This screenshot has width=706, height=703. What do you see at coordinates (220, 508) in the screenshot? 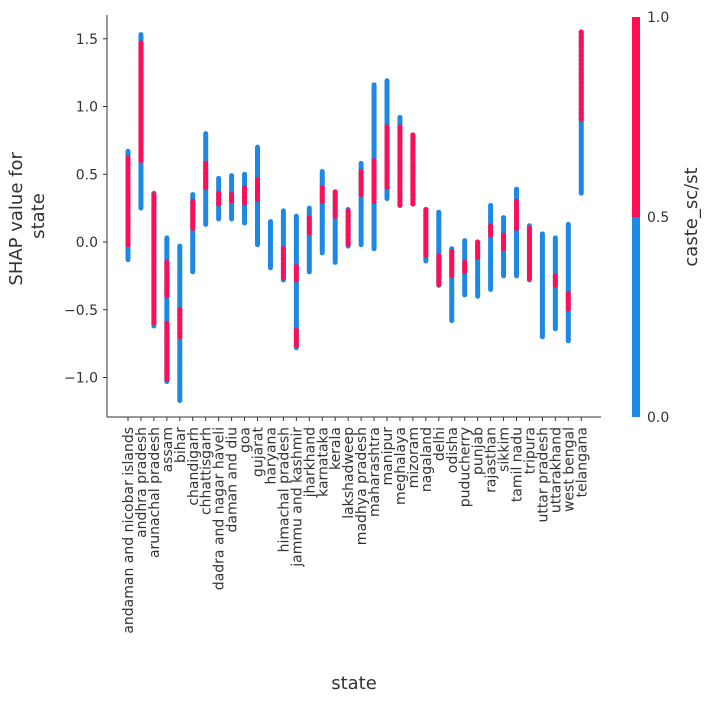
I see `x-tick-label: dadra and nagar haveli` at bounding box center [220, 508].